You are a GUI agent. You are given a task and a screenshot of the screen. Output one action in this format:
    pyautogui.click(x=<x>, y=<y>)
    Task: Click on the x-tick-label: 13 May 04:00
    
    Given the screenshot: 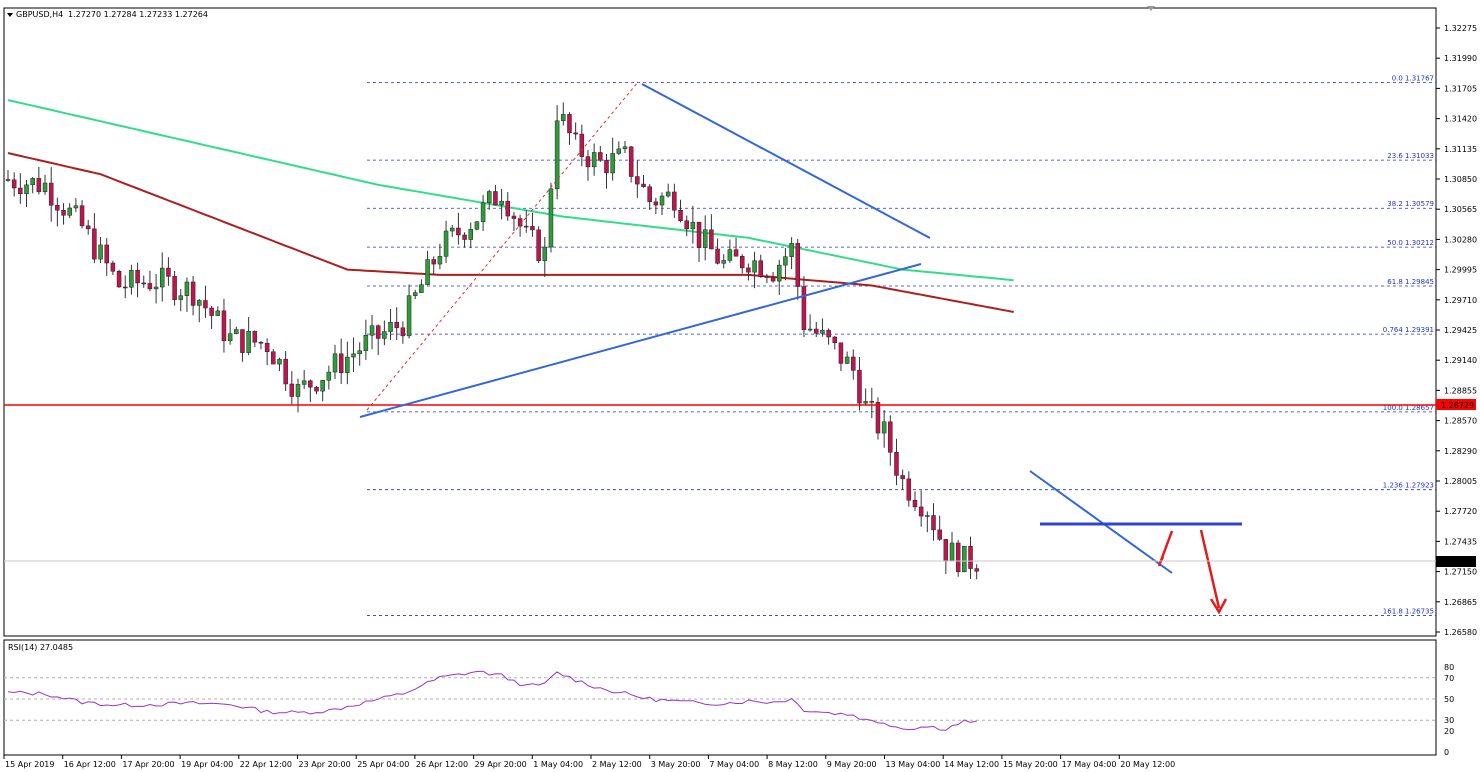 What is the action you would take?
    pyautogui.click(x=913, y=764)
    